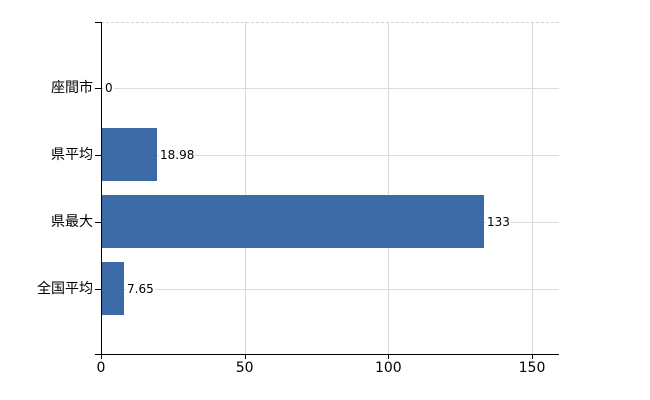  What do you see at coordinates (101, 188) in the screenshot?
I see `y-axis-line` at bounding box center [101, 188].